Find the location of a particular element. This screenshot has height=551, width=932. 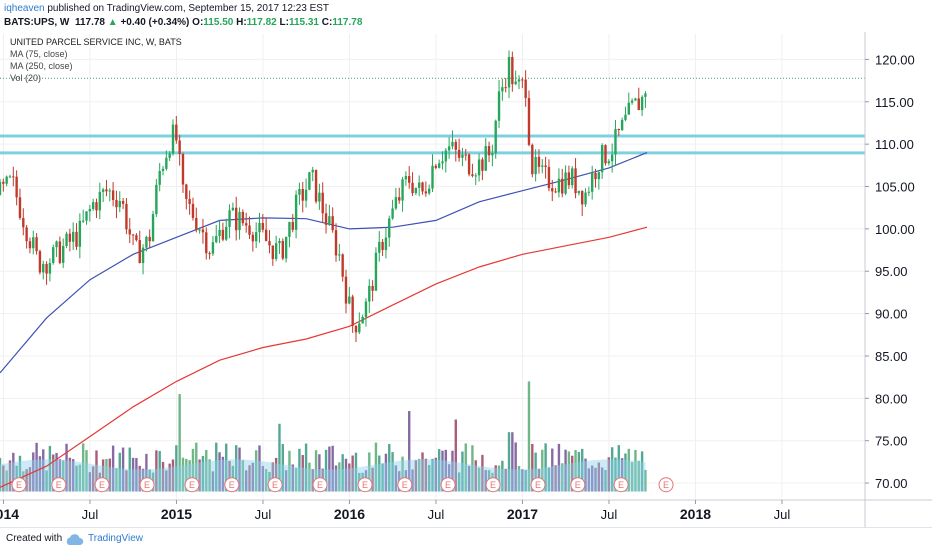

x-tick-label: 2015 is located at coordinates (176, 514).